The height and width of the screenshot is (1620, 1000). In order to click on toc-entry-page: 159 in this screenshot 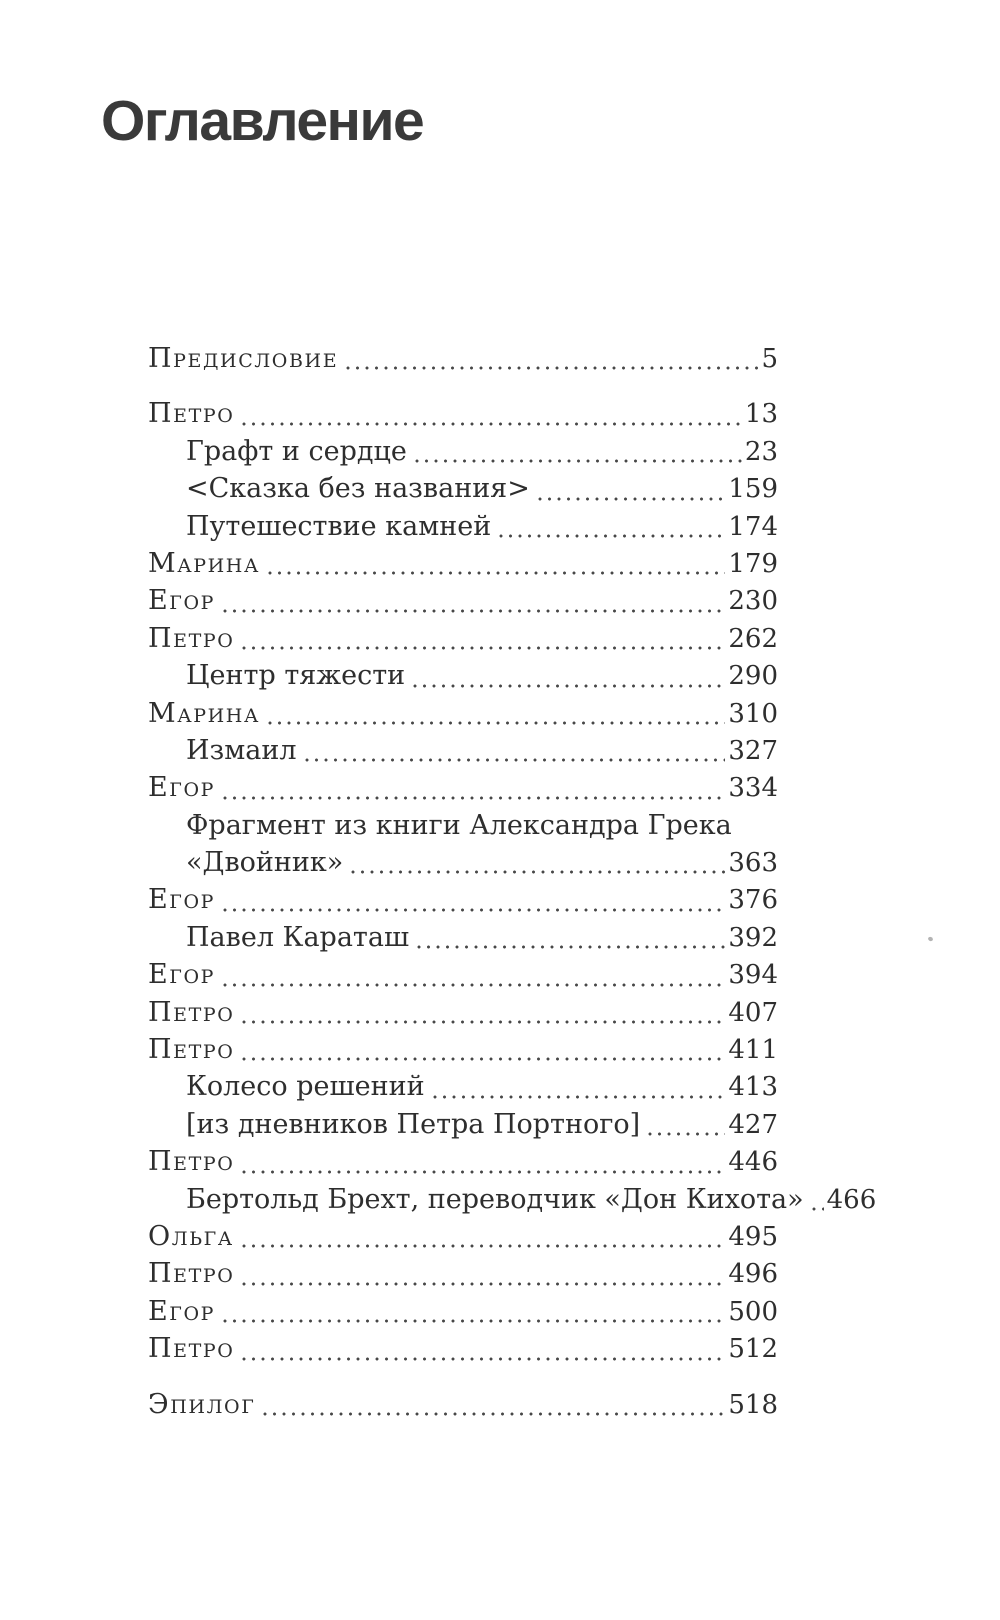, I will do `click(753, 489)`.